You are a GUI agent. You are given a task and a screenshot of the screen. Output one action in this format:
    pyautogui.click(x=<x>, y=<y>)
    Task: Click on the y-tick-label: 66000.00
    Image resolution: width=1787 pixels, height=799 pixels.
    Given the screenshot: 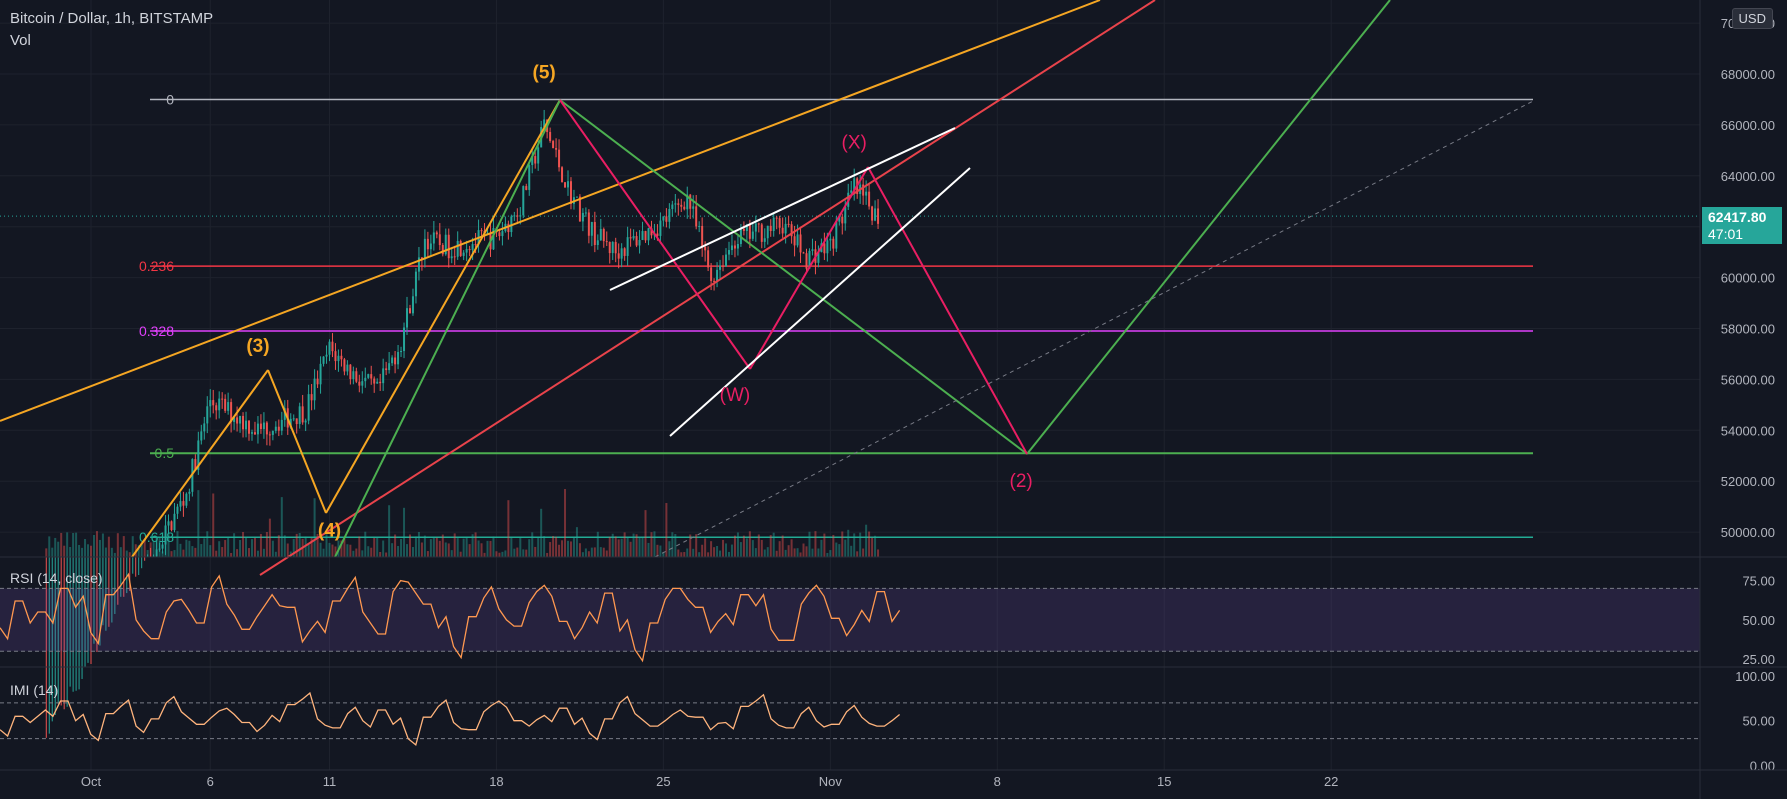 What is the action you would take?
    pyautogui.click(x=1748, y=125)
    